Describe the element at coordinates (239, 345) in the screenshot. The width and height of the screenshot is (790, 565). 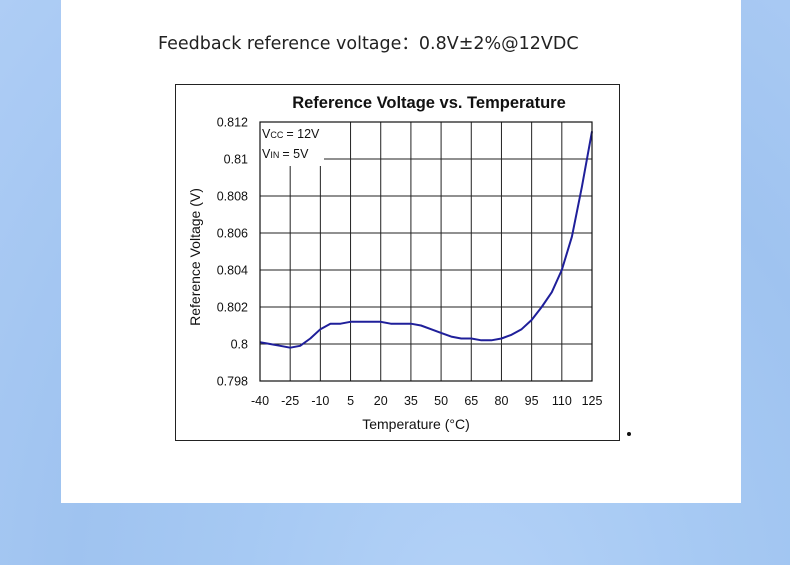
I see `y-tick-label: 0.8` at that location.